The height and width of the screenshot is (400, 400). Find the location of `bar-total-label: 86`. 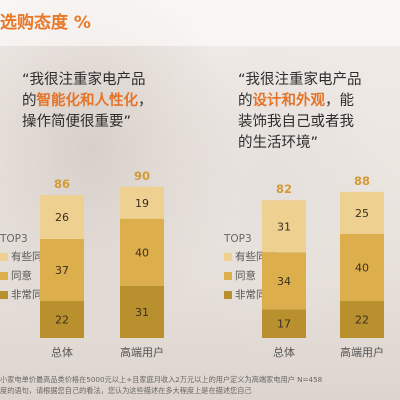

bar-total-label: 86 is located at coordinates (62, 184).